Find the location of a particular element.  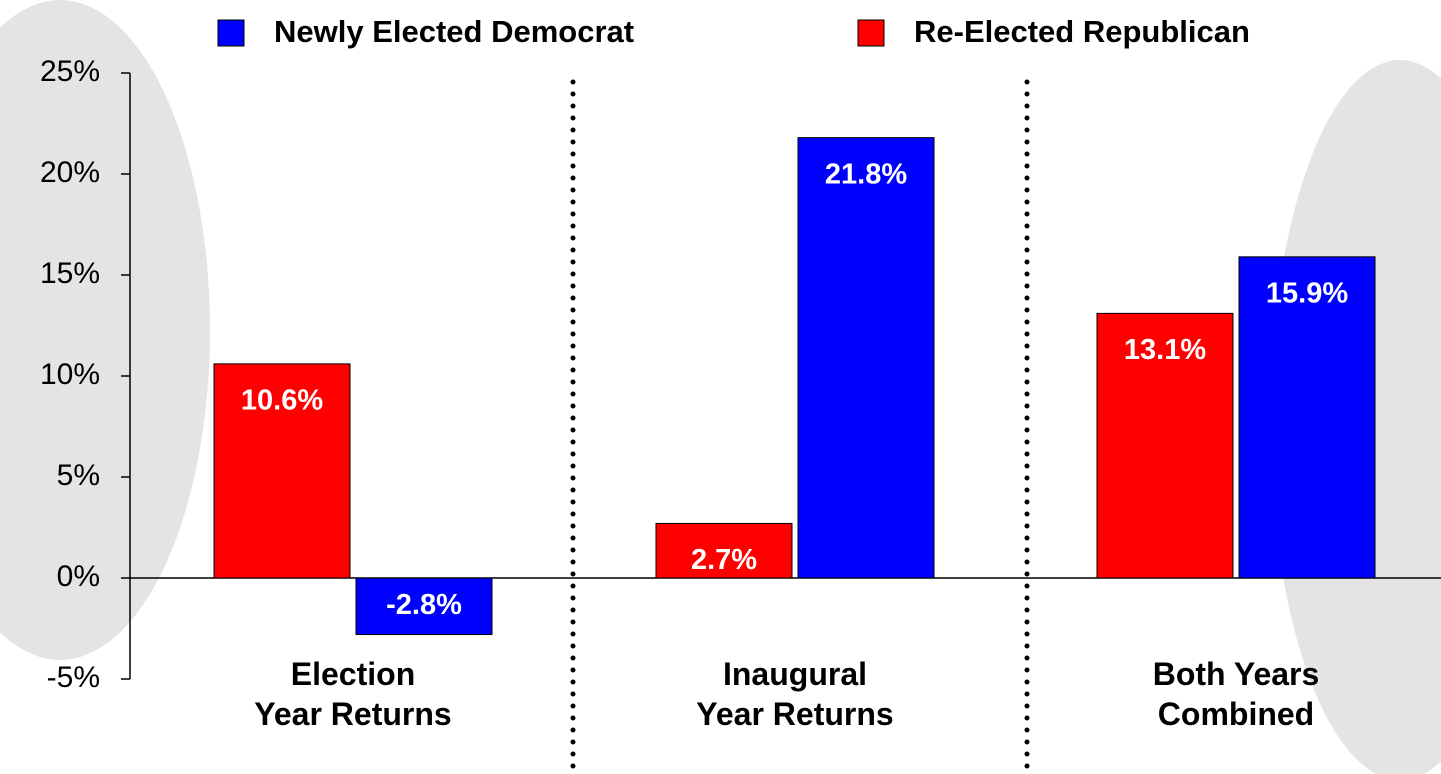

x-tick-label: Election Year Returns is located at coordinates (353, 694).